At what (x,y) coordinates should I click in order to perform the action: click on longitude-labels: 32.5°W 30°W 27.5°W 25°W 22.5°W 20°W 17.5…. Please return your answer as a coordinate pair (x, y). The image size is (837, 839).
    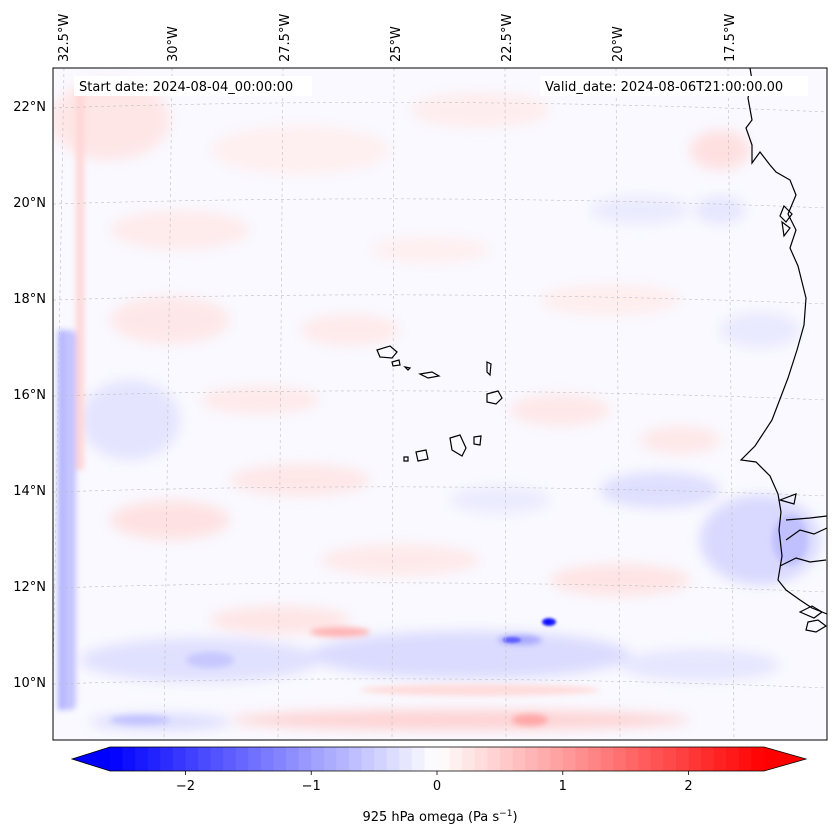
    Looking at the image, I should click on (397, 38).